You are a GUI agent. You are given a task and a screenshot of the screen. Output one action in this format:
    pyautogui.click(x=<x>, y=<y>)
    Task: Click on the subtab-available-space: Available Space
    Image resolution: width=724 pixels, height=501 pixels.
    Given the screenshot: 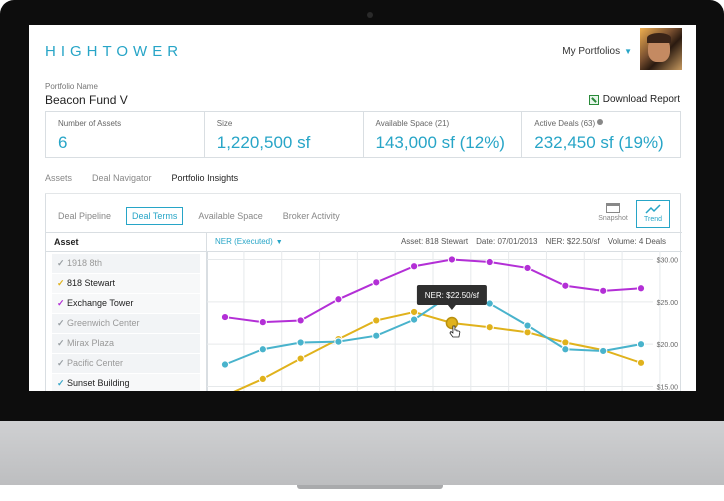 What is the action you would take?
    pyautogui.click(x=230, y=216)
    